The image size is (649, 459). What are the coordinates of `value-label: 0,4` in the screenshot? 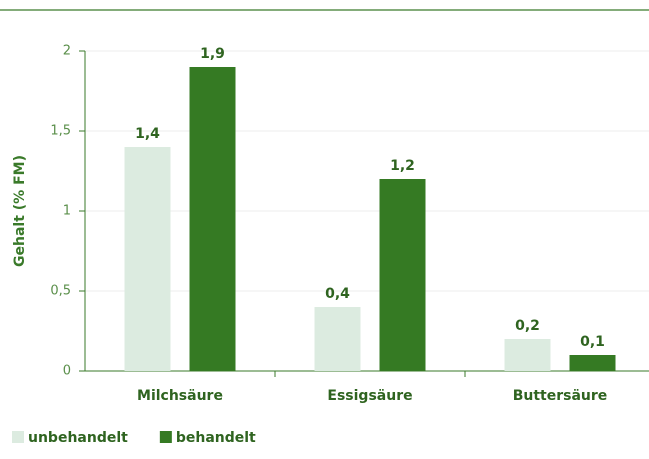 It's located at (337, 294).